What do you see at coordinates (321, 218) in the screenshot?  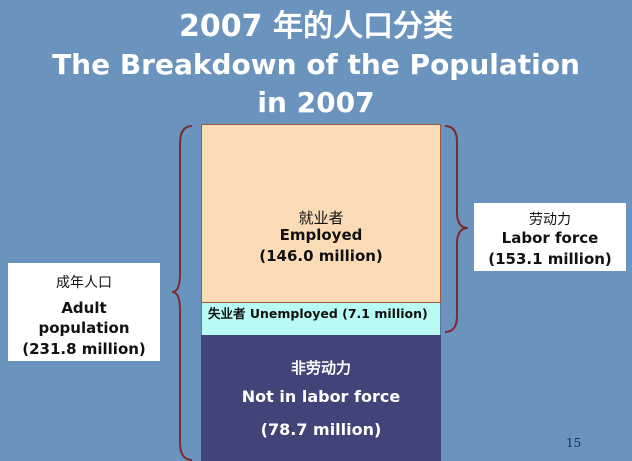 I see `employed-label-chinese: 就业者` at bounding box center [321, 218].